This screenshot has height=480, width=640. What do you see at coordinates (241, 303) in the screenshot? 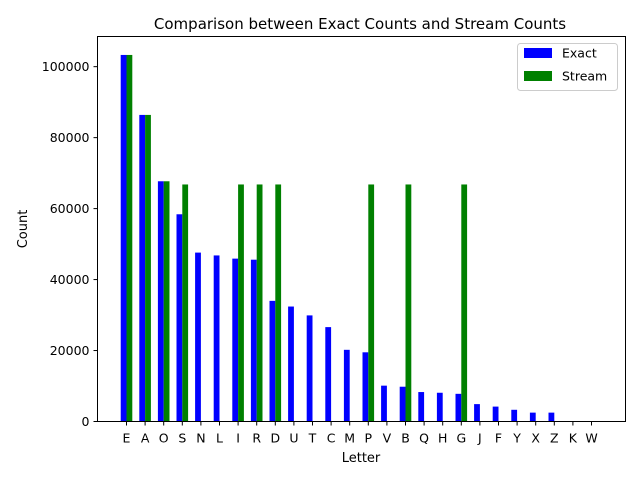
I see `bar-stream-i` at bounding box center [241, 303].